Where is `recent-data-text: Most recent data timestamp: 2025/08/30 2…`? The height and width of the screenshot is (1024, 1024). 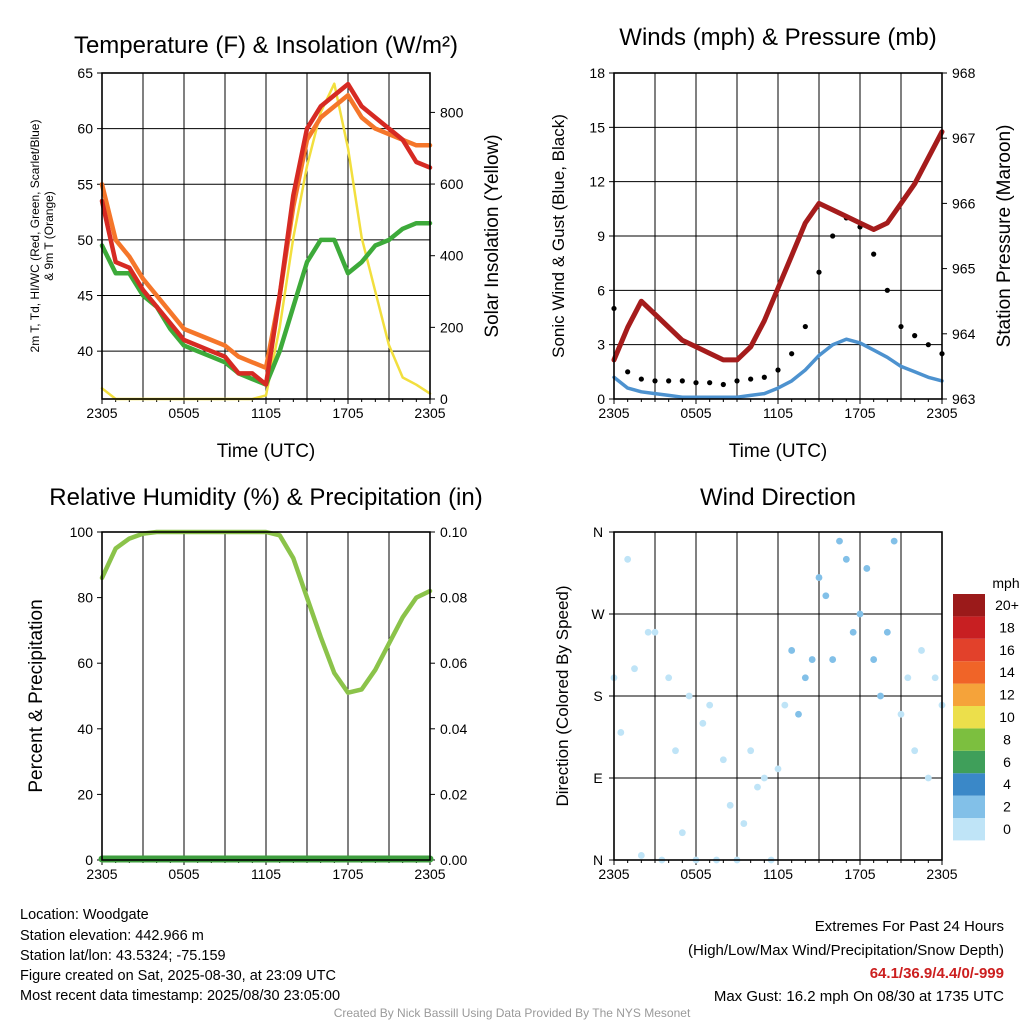 recent-data-text: Most recent data timestamp: 2025/08/30 2… is located at coordinates (180, 996).